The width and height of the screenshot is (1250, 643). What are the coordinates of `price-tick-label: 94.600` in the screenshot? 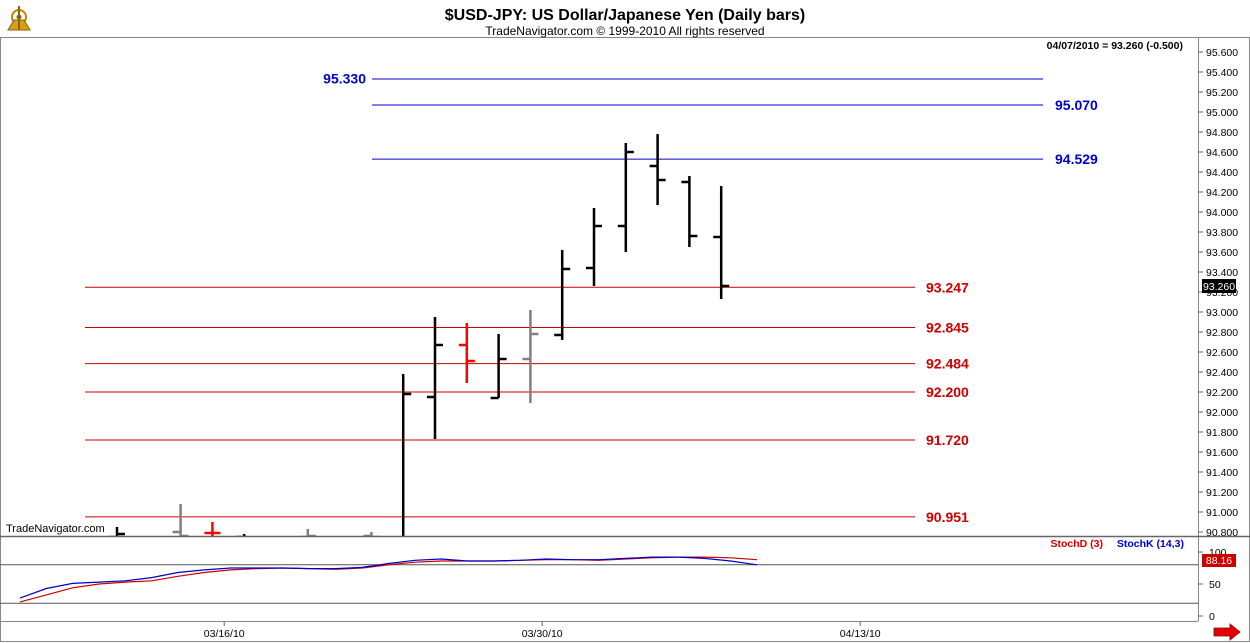 It's located at (1222, 153).